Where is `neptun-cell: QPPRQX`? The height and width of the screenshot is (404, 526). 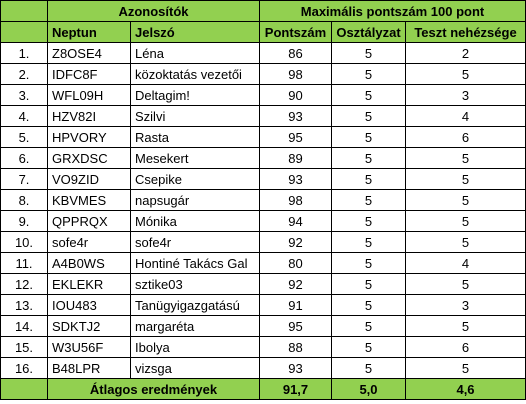
neptun-cell: QPPRQX is located at coordinates (89, 221).